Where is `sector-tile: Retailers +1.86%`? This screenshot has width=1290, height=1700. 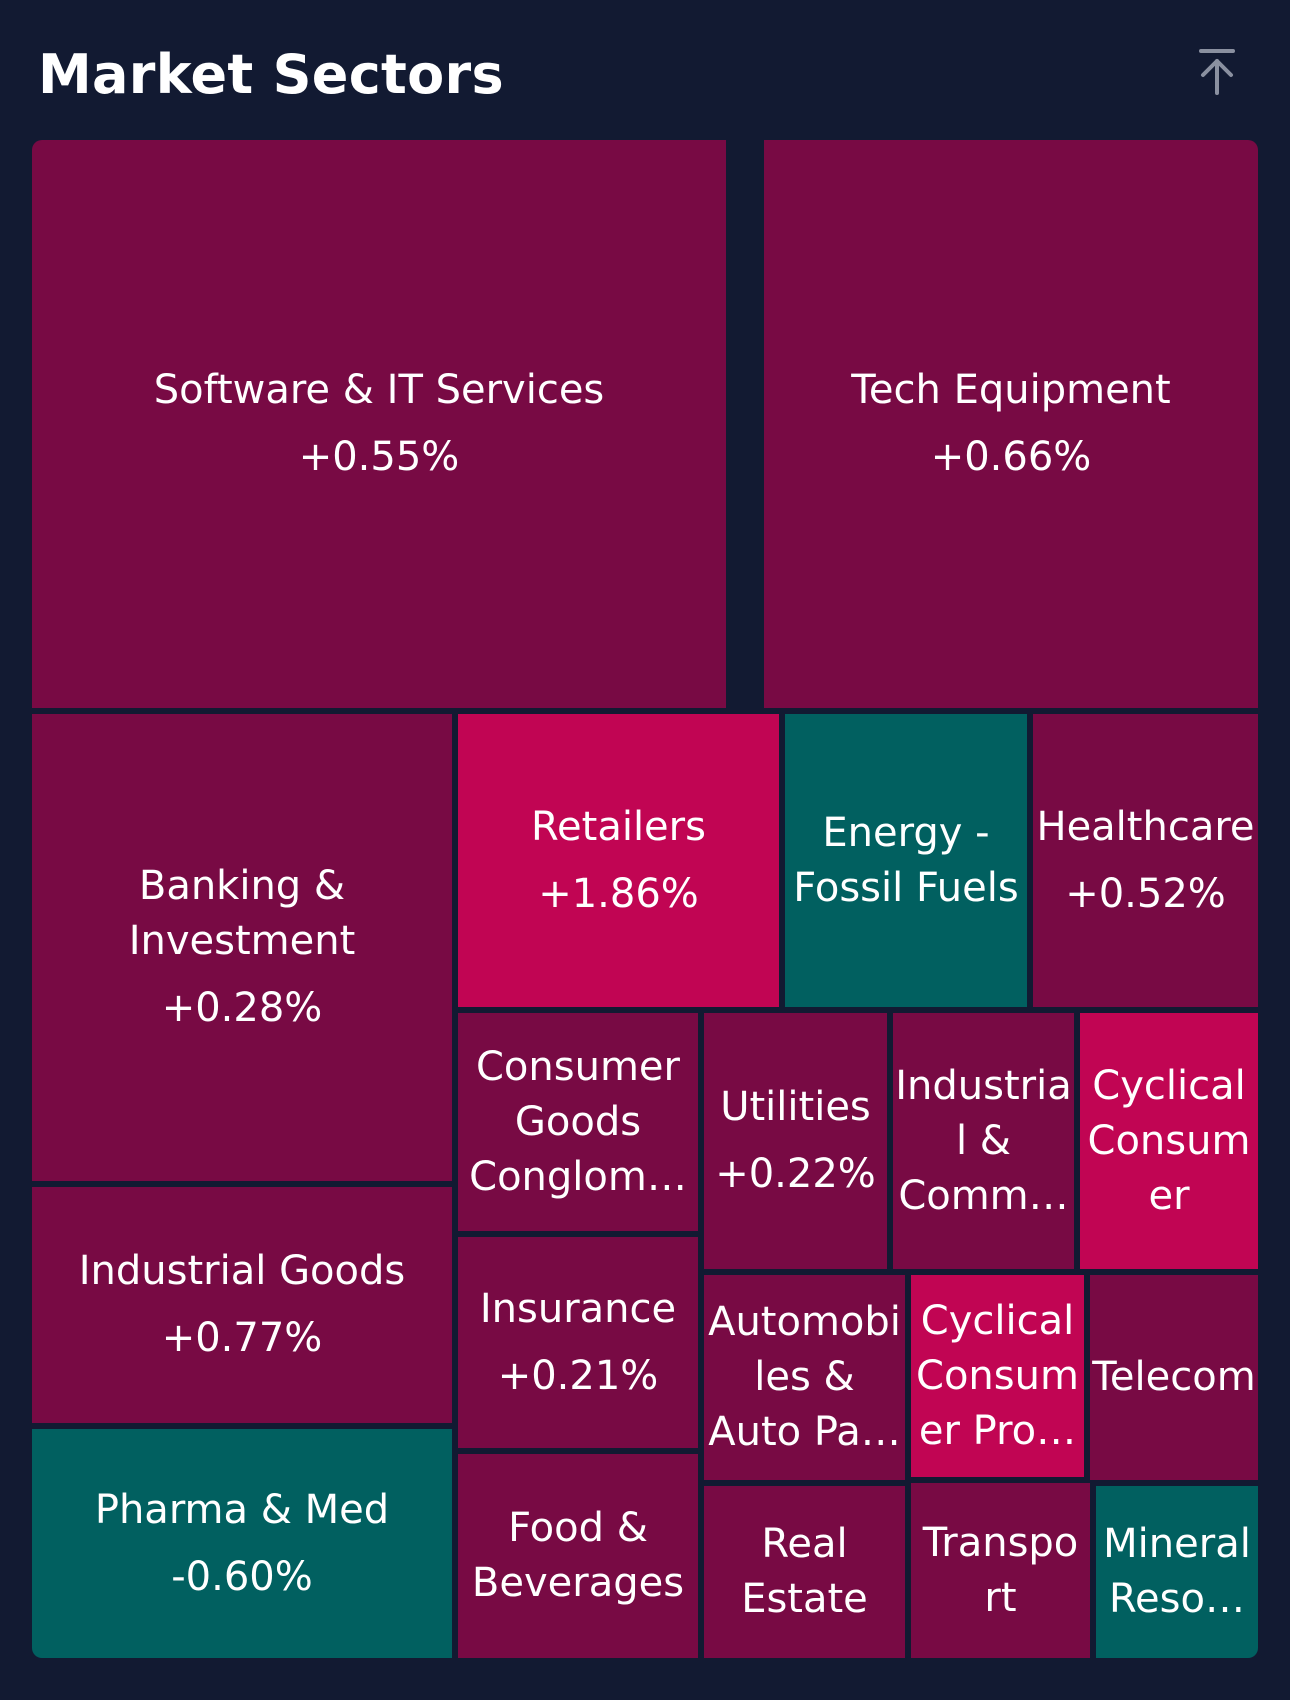
sector-tile: Retailers +1.86% is located at coordinates (618, 860).